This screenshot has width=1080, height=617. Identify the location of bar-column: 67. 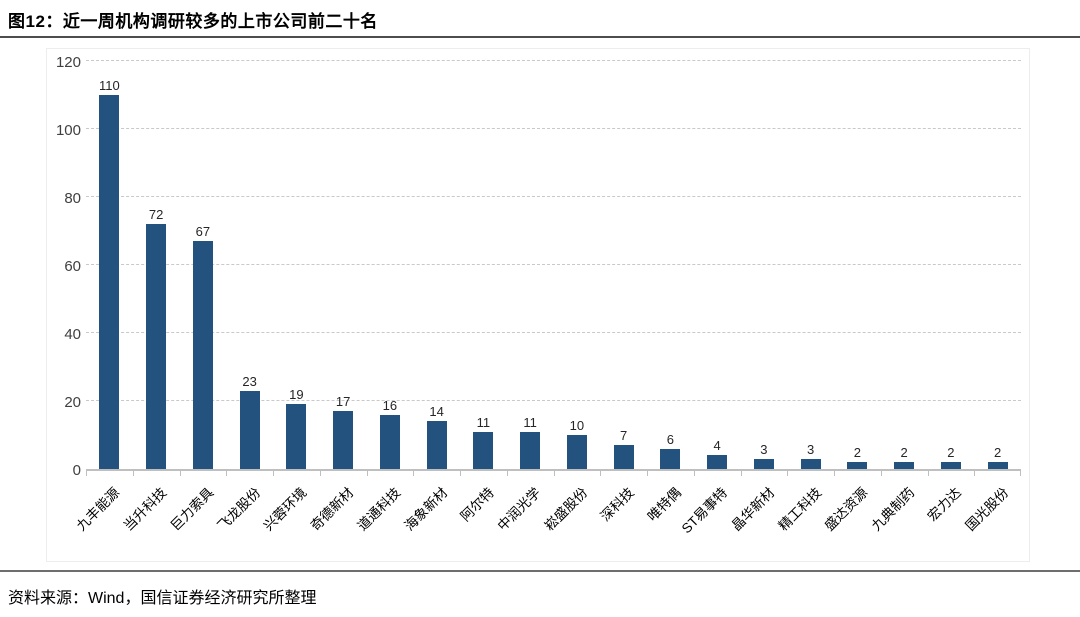
(203, 266).